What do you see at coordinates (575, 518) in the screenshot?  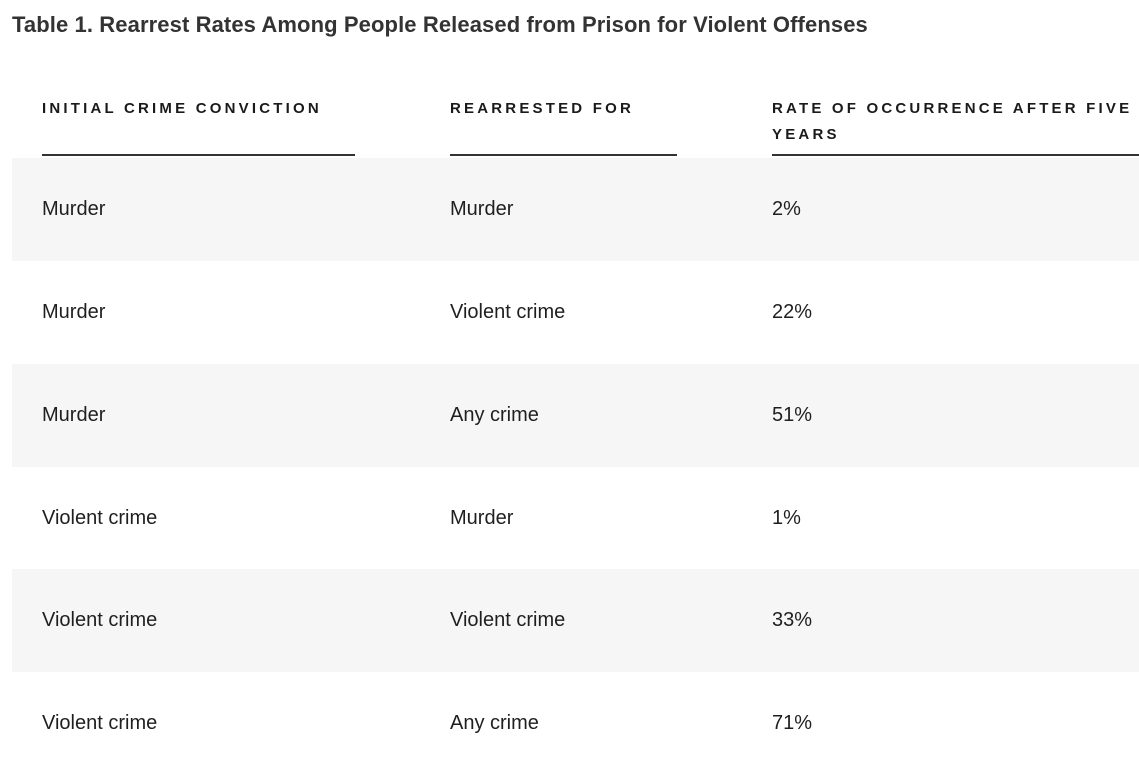 I see `table-row: Violent crime Murder 1%` at bounding box center [575, 518].